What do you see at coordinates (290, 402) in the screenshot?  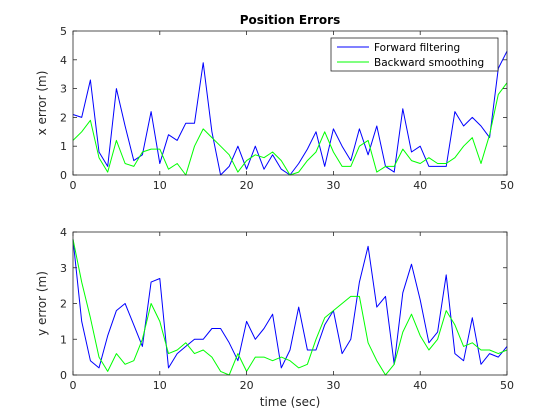 I see `x-axis-label: time (sec)` at bounding box center [290, 402].